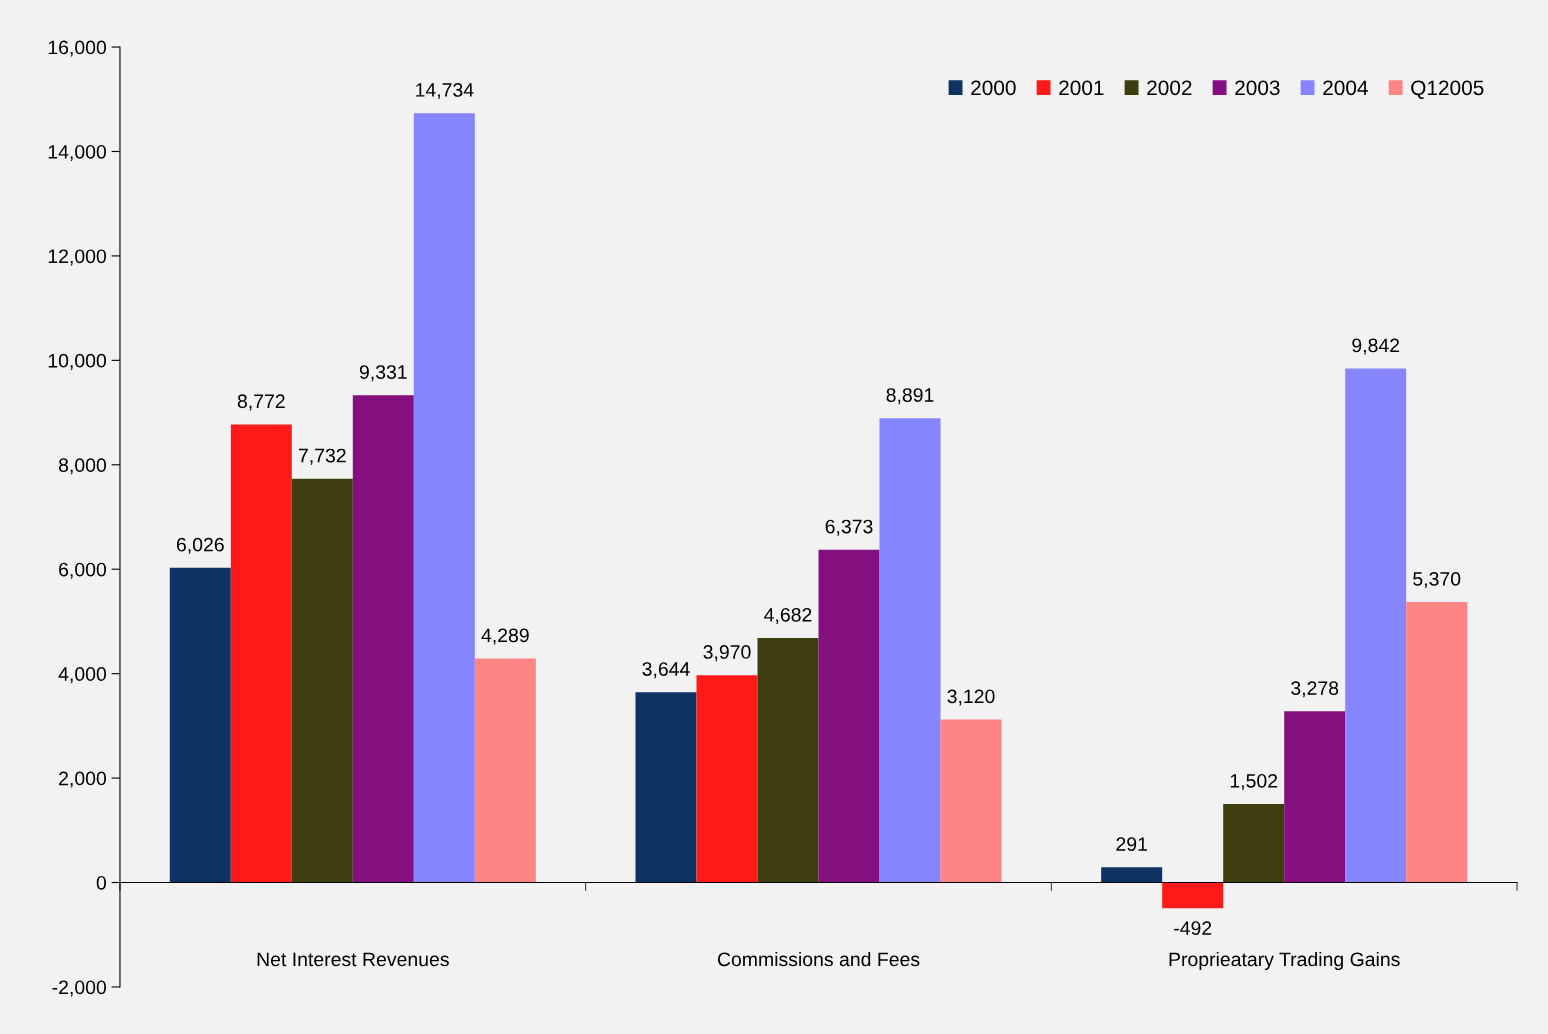 The height and width of the screenshot is (1034, 1548). What do you see at coordinates (1193, 928) in the screenshot?
I see `data-label: -492` at bounding box center [1193, 928].